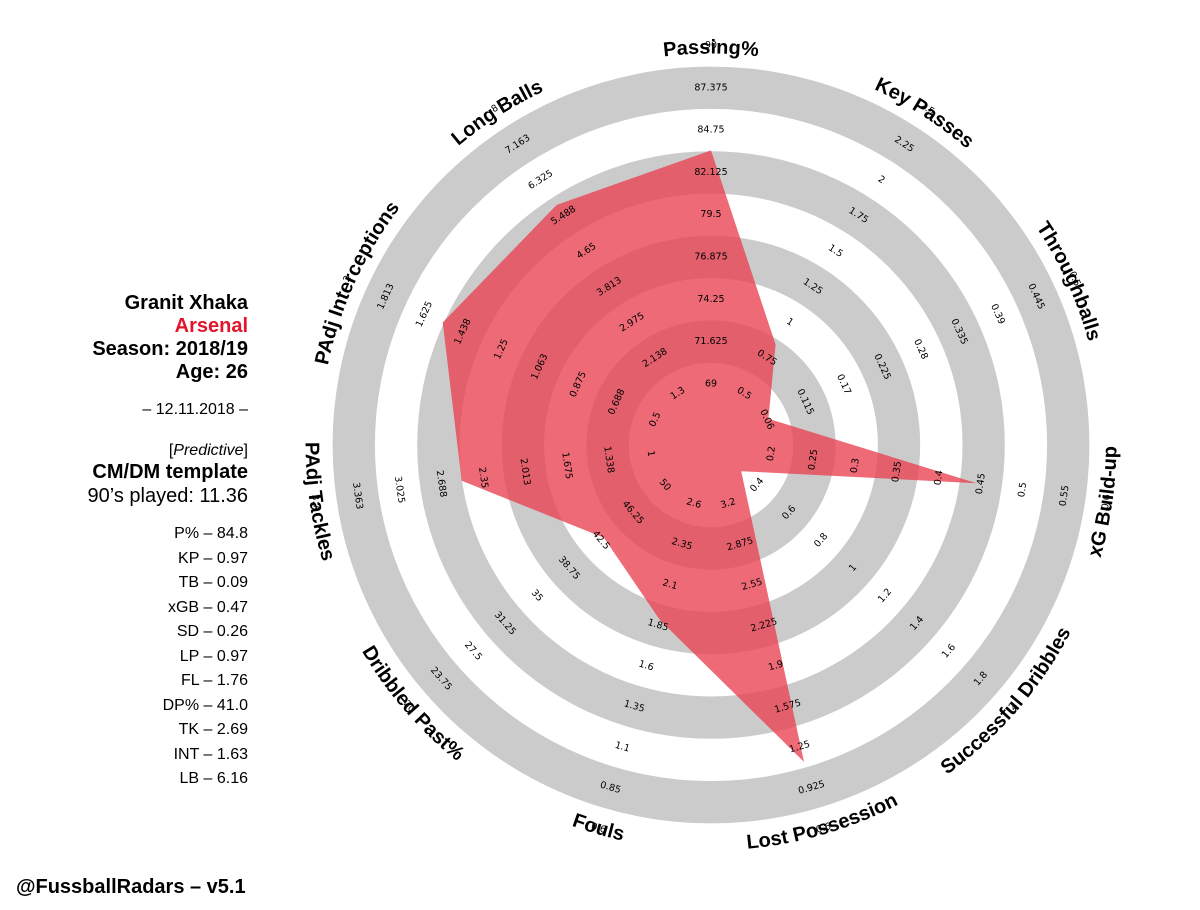 Image resolution: width=1200 pixels, height=910 pixels. I want to click on tick-label: 1.6, so click(646, 666).